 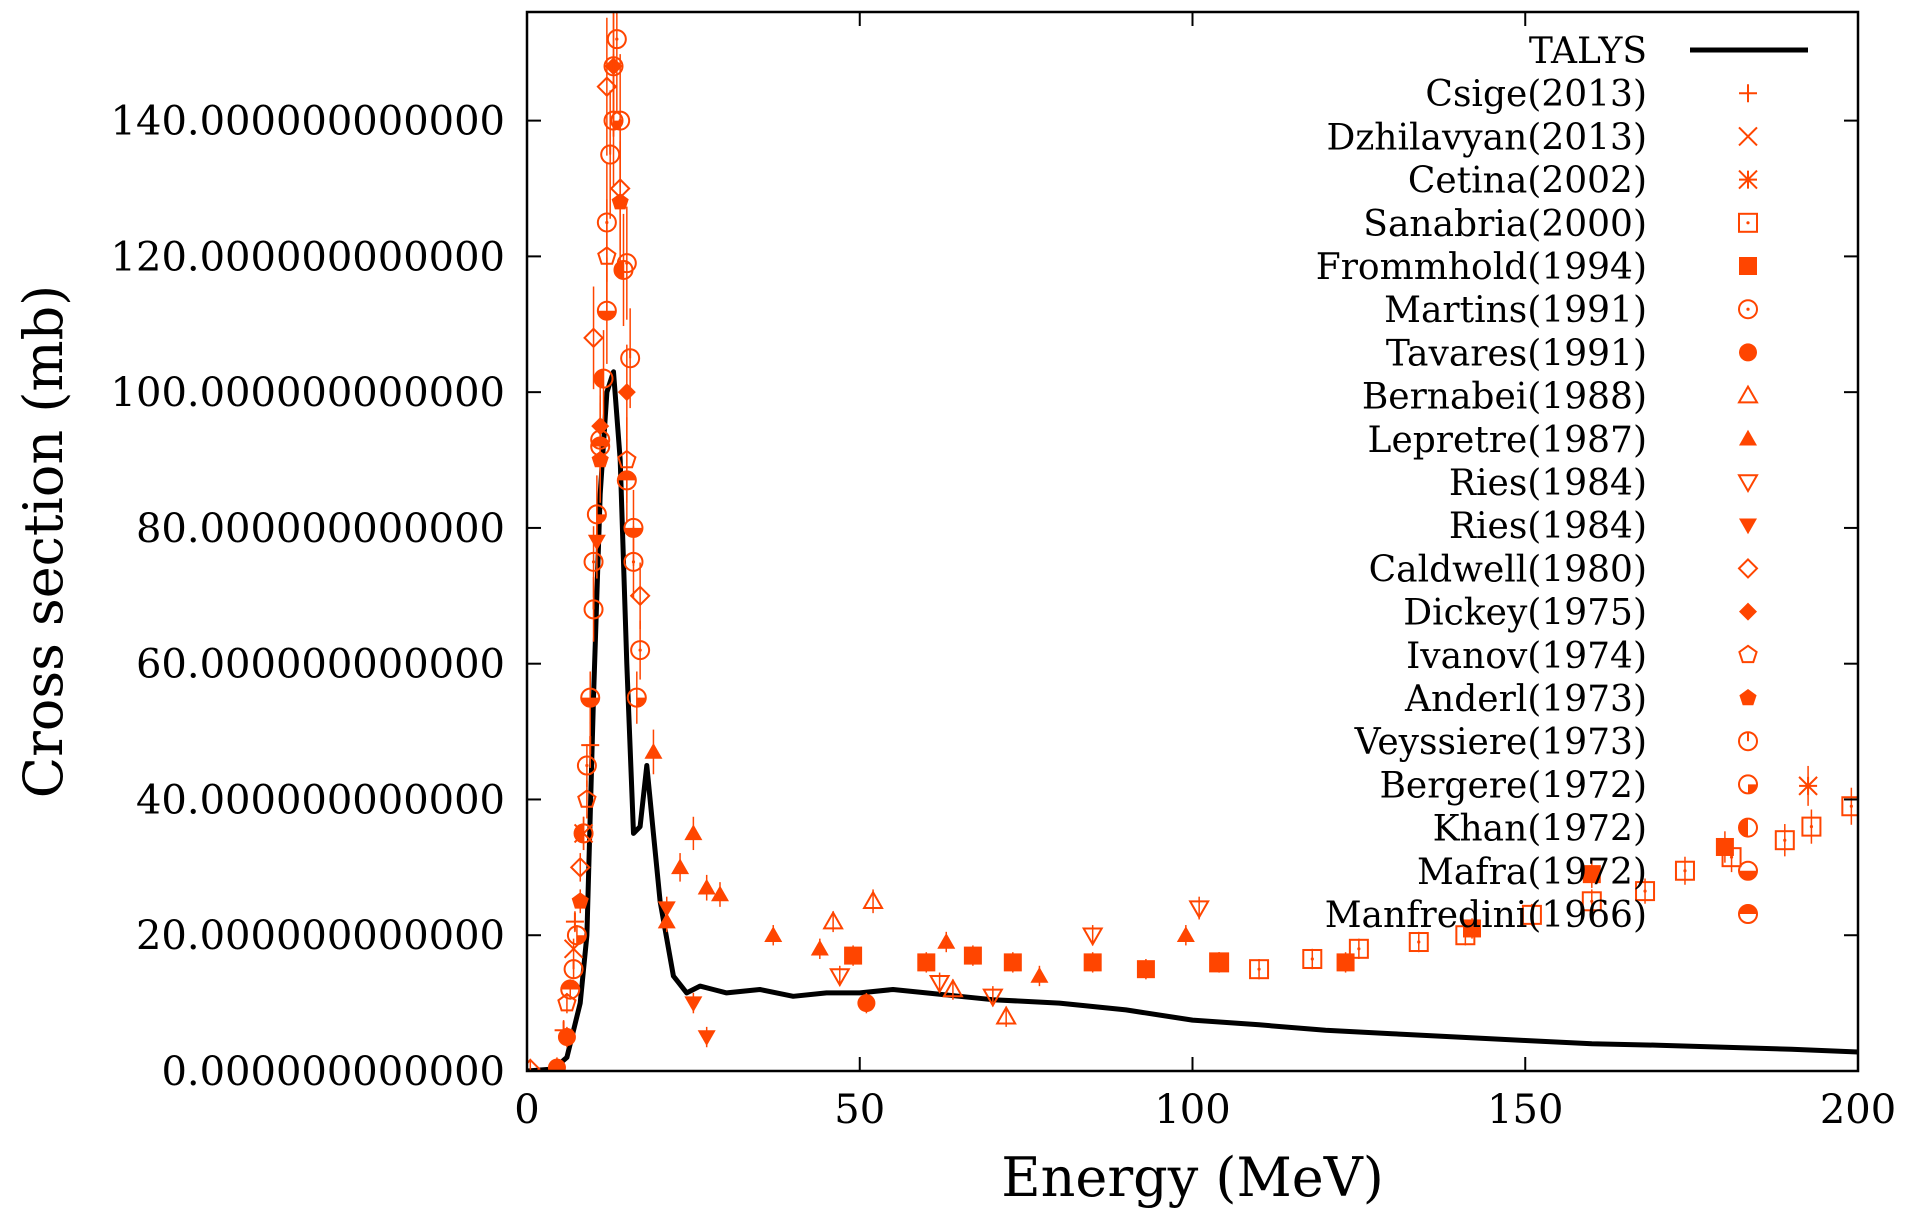 What do you see at coordinates (1515, 310) in the screenshot?
I see `legend-label: Martins(1991)` at bounding box center [1515, 310].